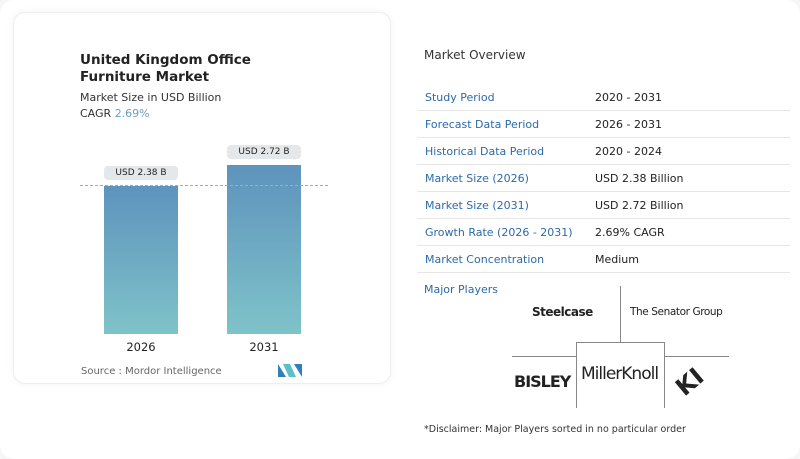  I want to click on source: Source : Mordor Intelligence, so click(151, 371).